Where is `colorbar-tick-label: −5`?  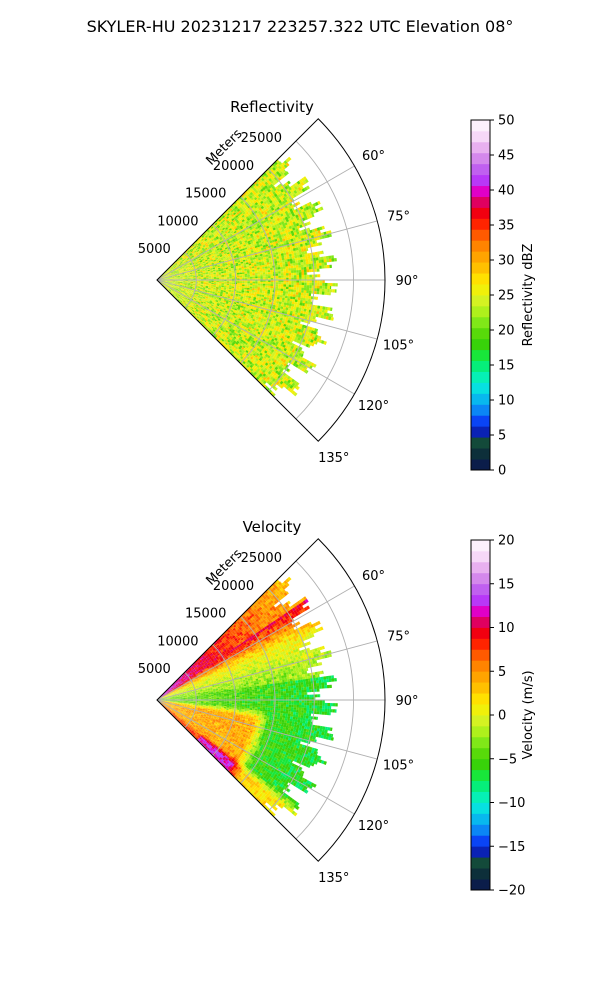 colorbar-tick-label: −5 is located at coordinates (507, 759).